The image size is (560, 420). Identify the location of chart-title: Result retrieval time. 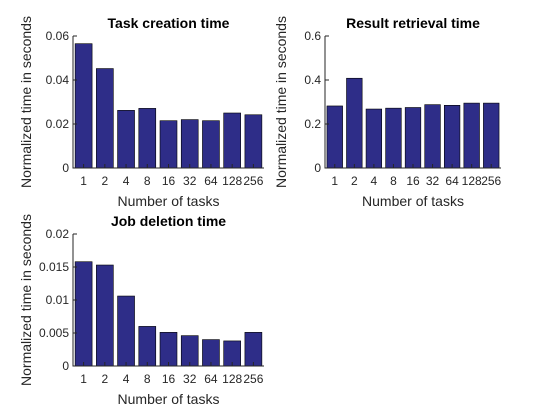
(413, 23).